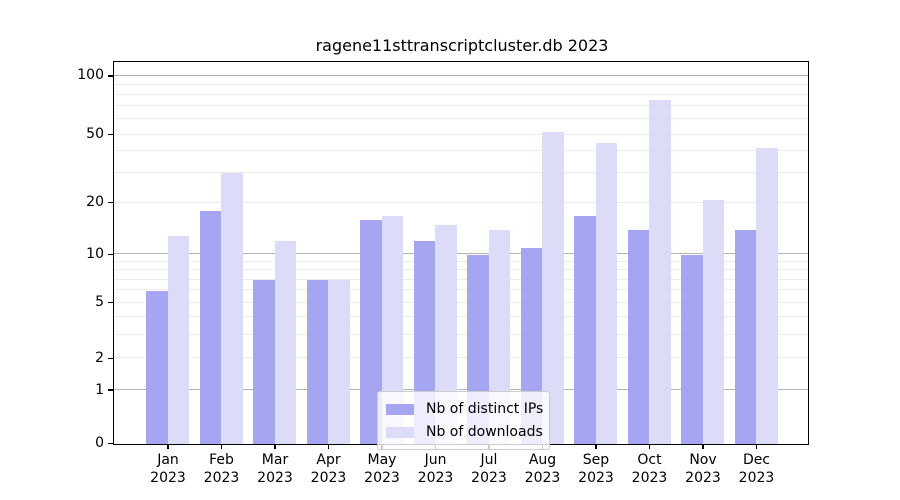 The image size is (900, 500). I want to click on x-tick-label-feb: Feb 2023, so click(221, 469).